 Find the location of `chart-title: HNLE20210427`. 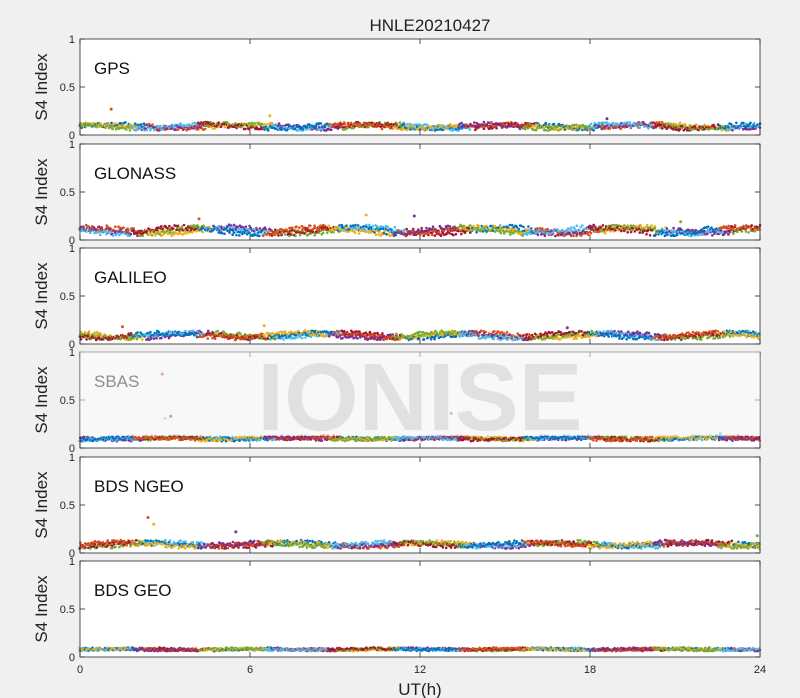

chart-title: HNLE20210427 is located at coordinates (430, 25).